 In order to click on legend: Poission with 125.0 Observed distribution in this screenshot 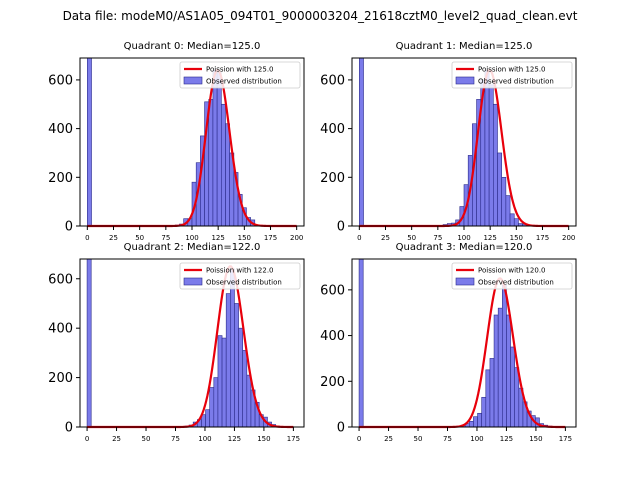, I will do `click(240, 75)`.